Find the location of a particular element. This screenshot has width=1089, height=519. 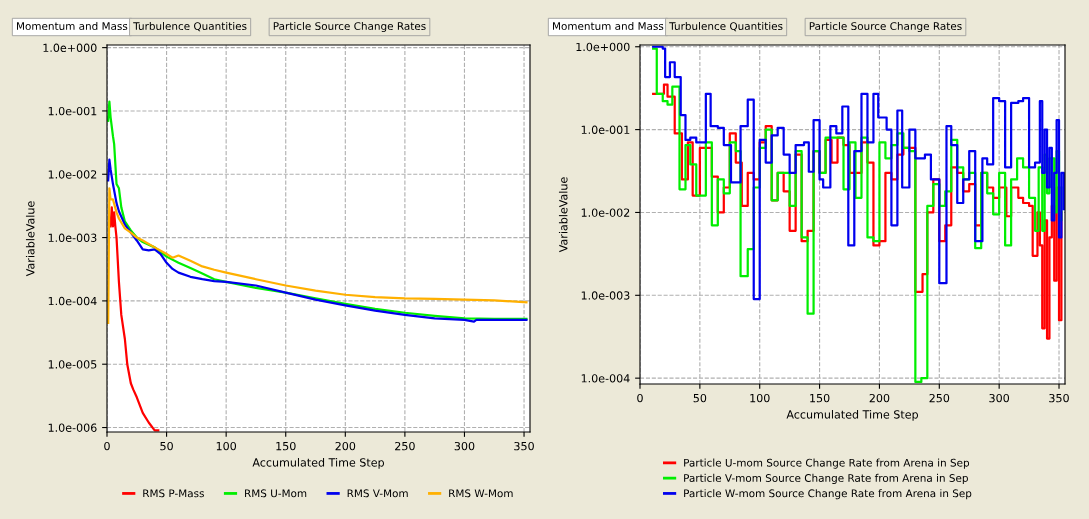

legend-label: RMS W-Mom is located at coordinates (481, 493).